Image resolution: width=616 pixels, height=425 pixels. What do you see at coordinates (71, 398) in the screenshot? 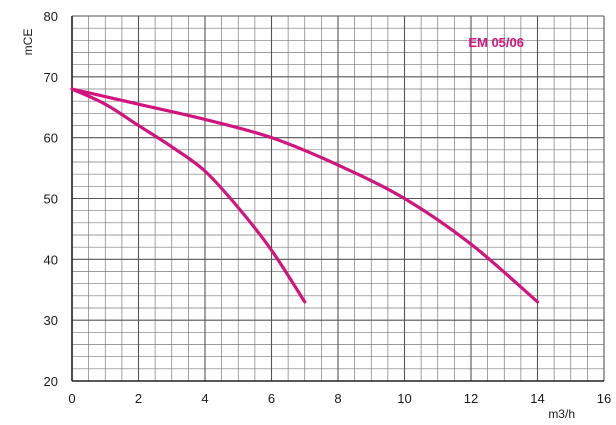
I see `x-tick-label: 0` at bounding box center [71, 398].